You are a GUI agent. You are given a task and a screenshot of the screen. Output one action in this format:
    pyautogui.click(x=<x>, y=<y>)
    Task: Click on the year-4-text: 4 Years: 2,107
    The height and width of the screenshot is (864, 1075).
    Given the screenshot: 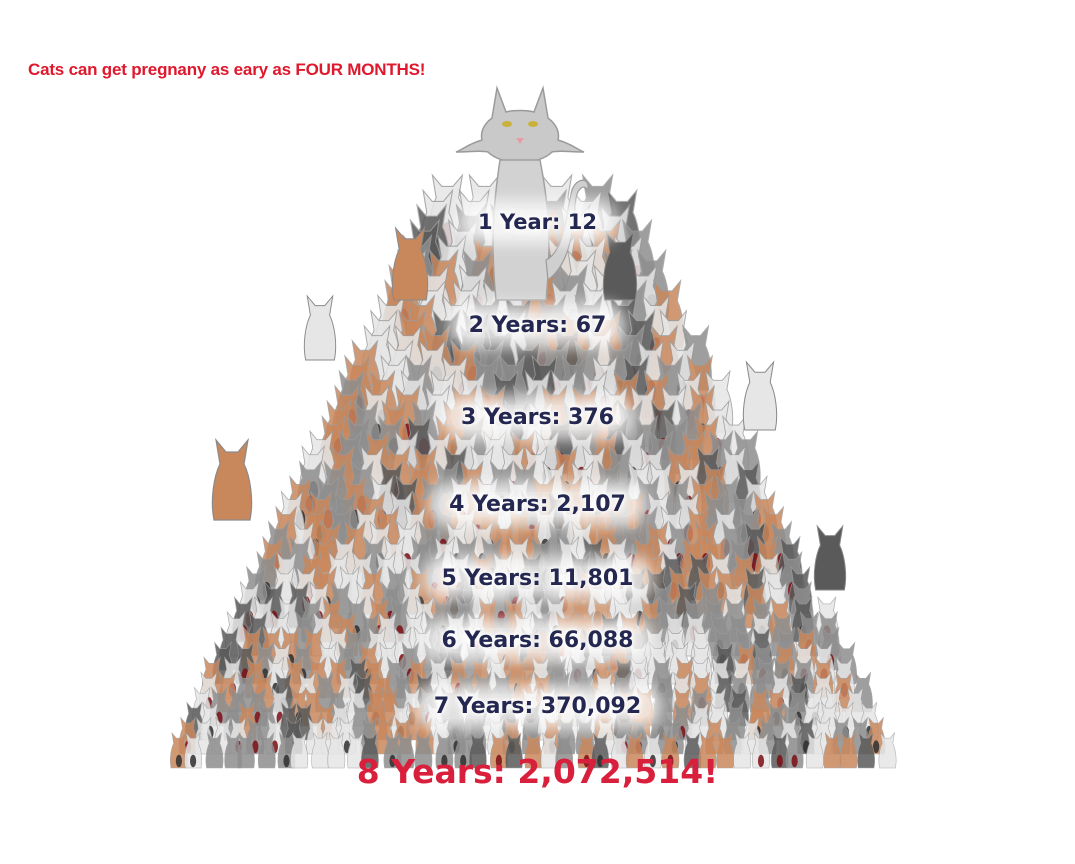 What is the action you would take?
    pyautogui.click(x=537, y=504)
    